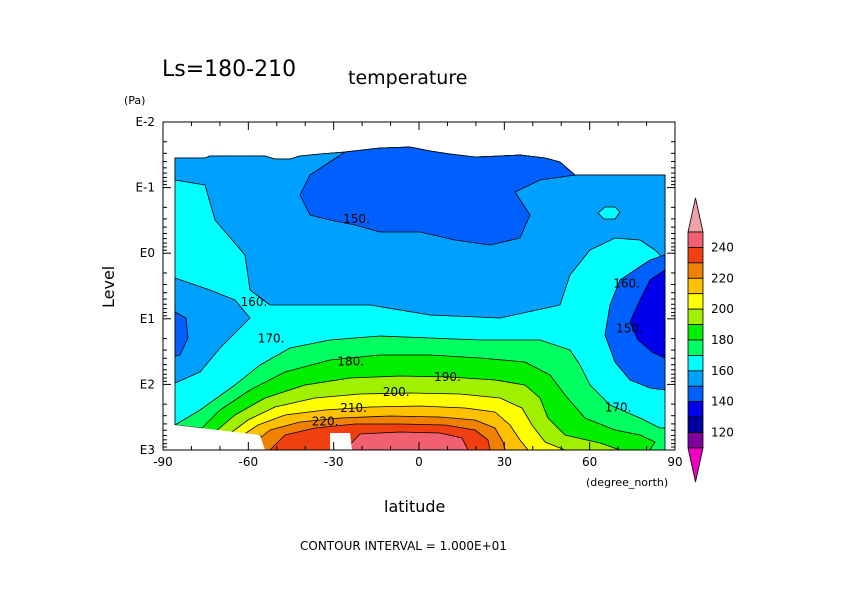 This screenshot has width=842, height=595. Describe the element at coordinates (350, 362) in the screenshot. I see `contour-label: 180.` at that location.